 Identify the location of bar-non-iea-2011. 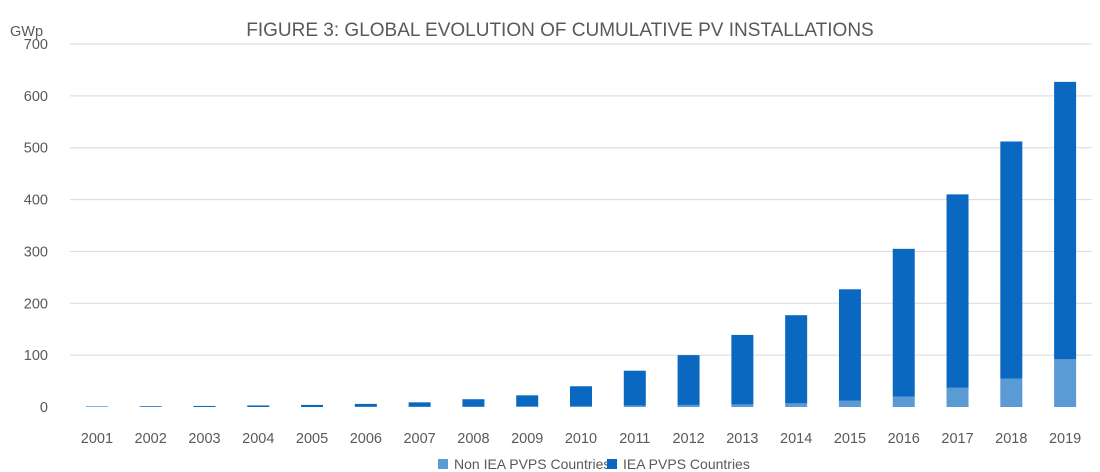
(634, 406).